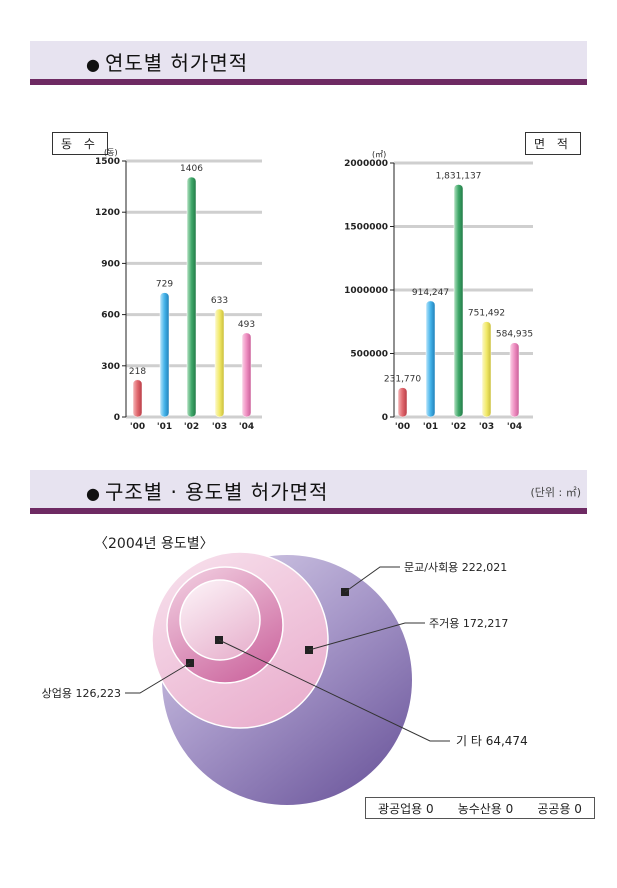 This screenshot has height=888, width=617. I want to click on label-culture-social: 문교/사회용 222,021, so click(455, 567).